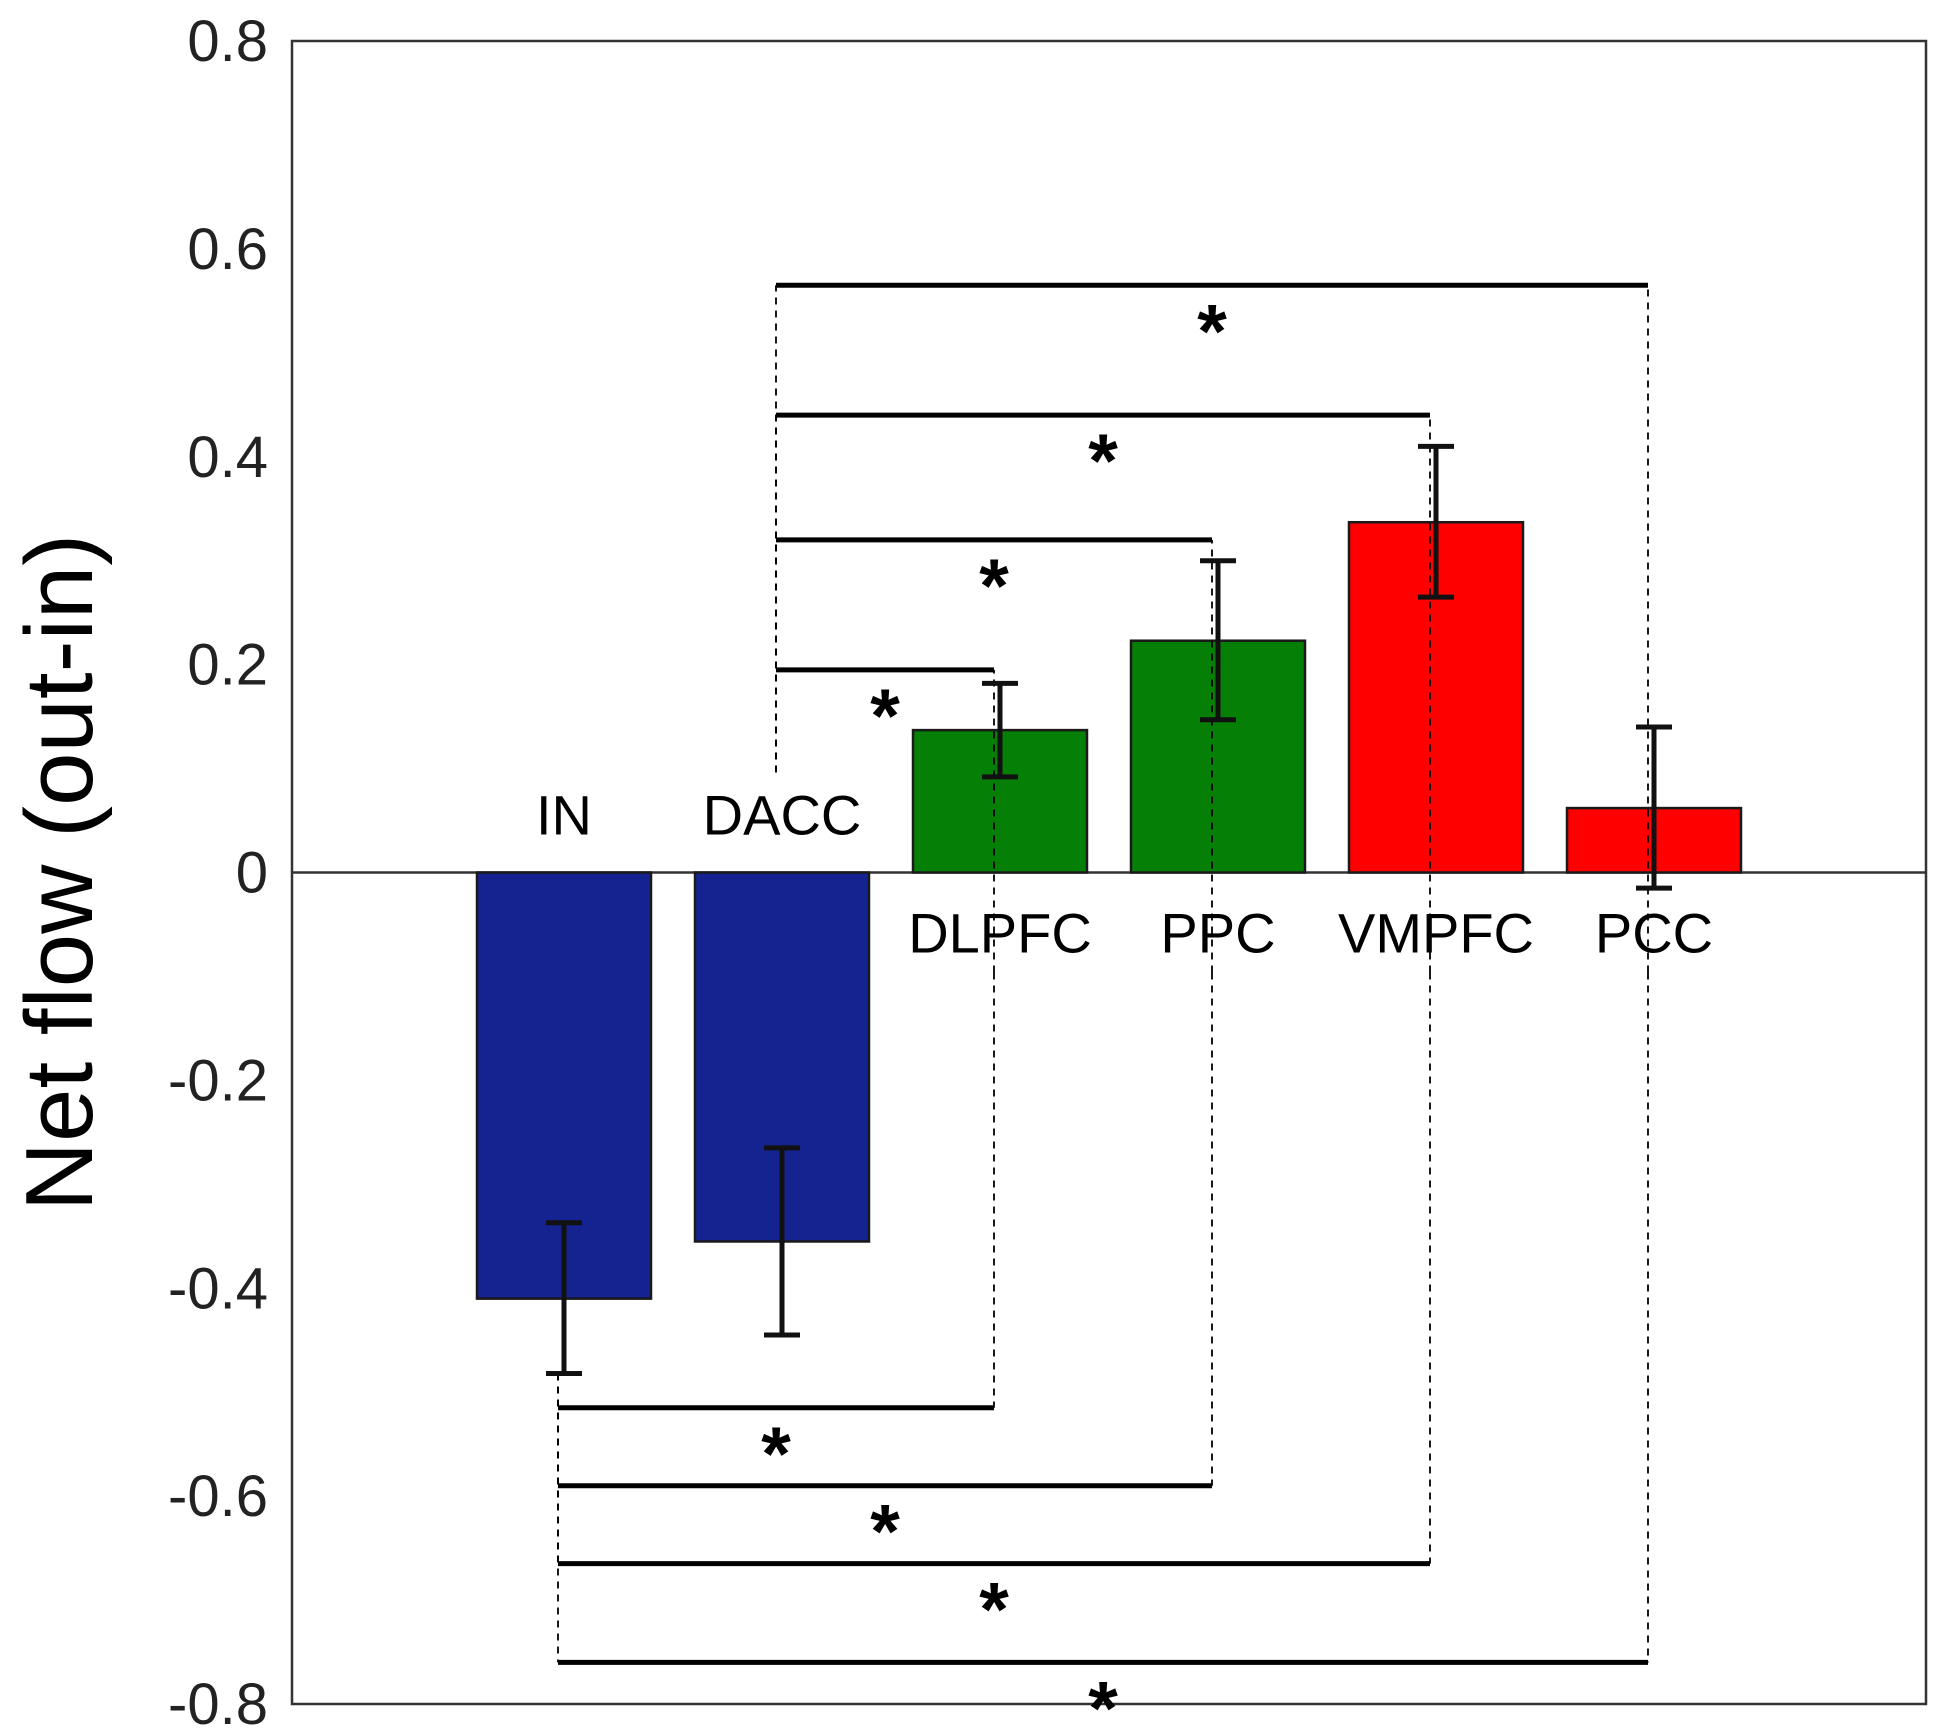 The width and height of the screenshot is (1933, 1730). I want to click on category-label-dlpfc: DLPFC, so click(1000, 933).